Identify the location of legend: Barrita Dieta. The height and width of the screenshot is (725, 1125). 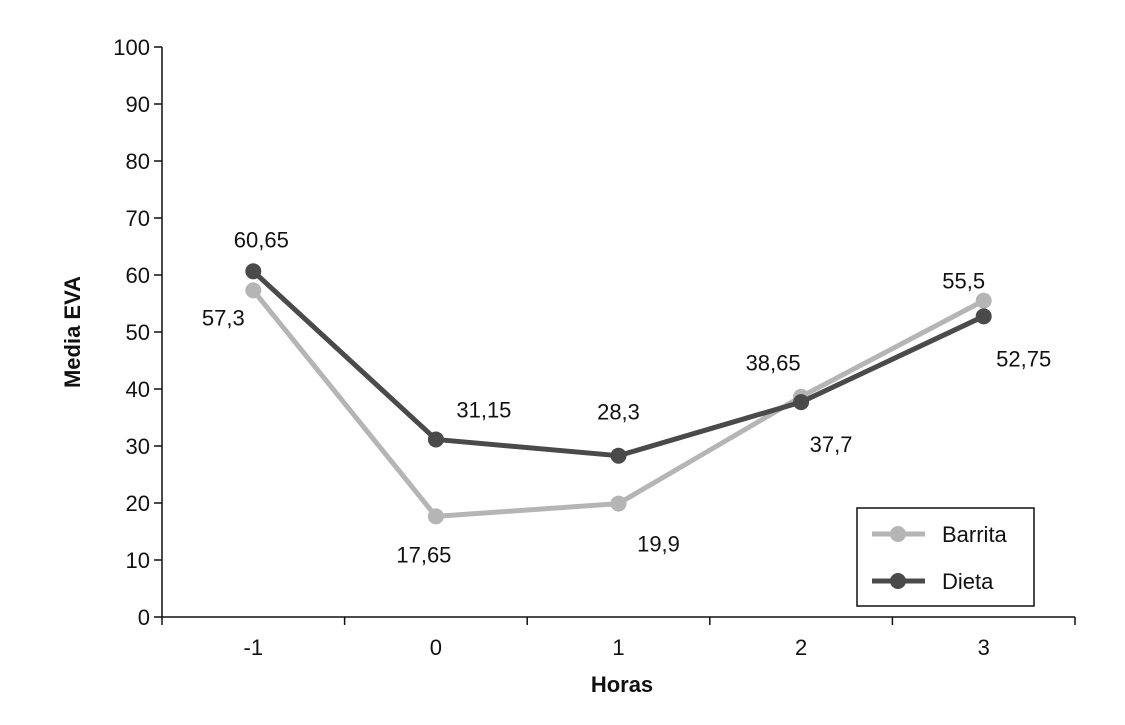
(945, 557).